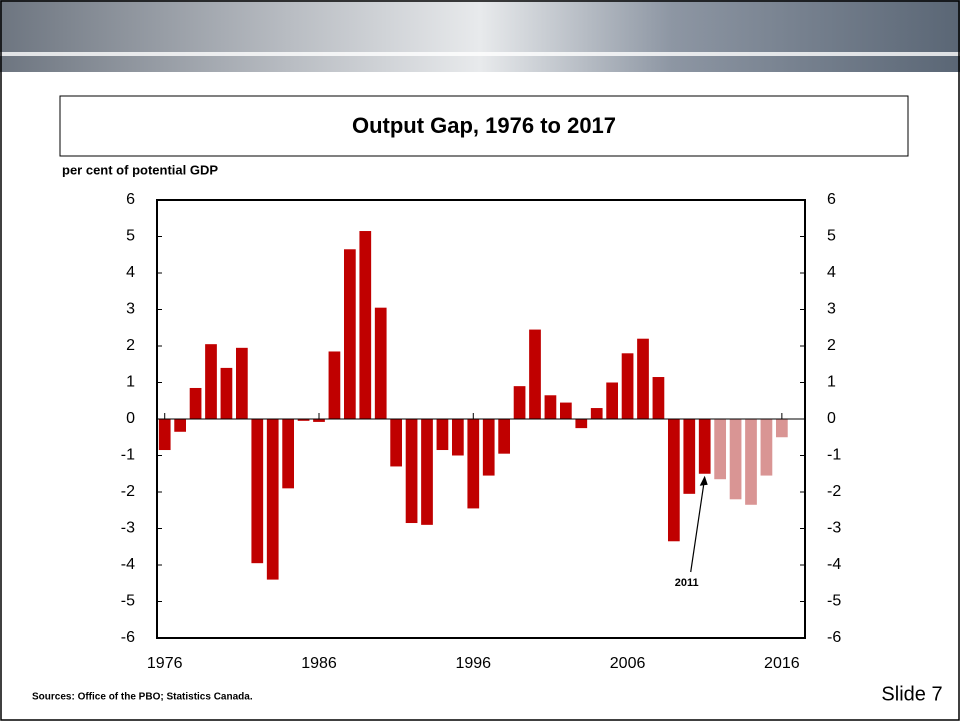 The height and width of the screenshot is (726, 960). I want to click on y-tick-label: 5, so click(130, 236).